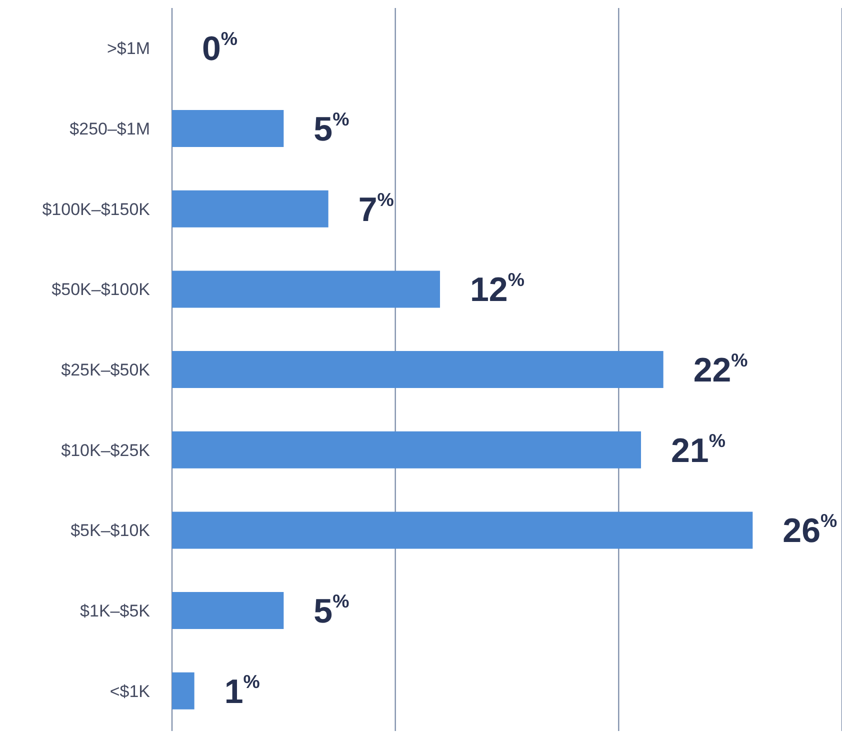  I want to click on y-tick-label: <$1K, so click(130, 691).